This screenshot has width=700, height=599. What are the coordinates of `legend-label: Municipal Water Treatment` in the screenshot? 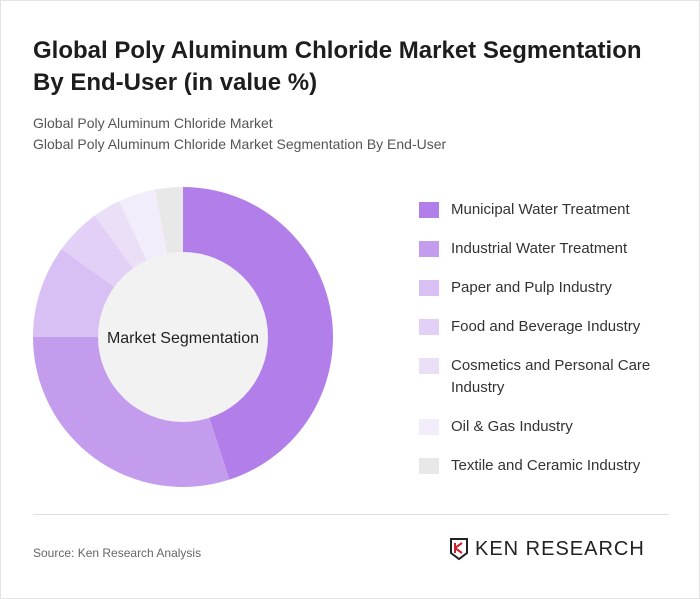 It's located at (540, 209).